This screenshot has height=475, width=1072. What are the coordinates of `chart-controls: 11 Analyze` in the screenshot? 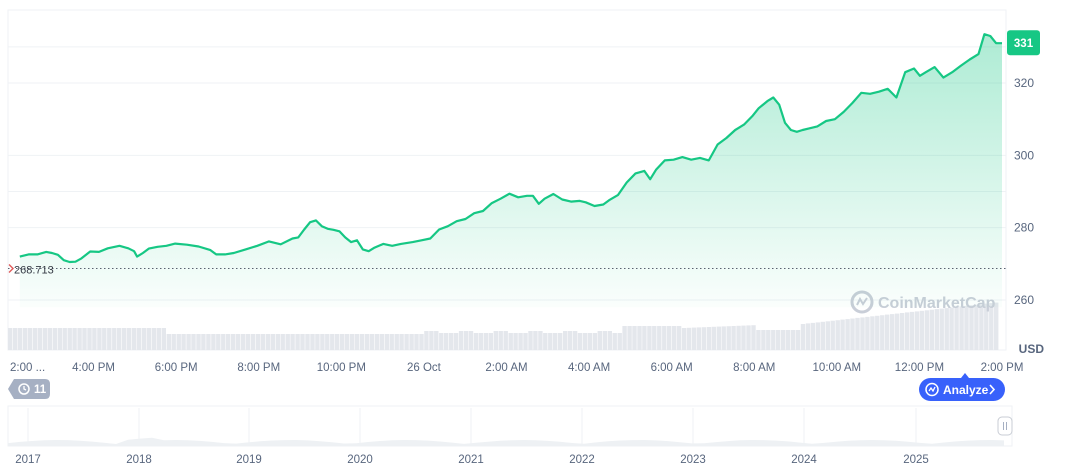 It's located at (506, 387).